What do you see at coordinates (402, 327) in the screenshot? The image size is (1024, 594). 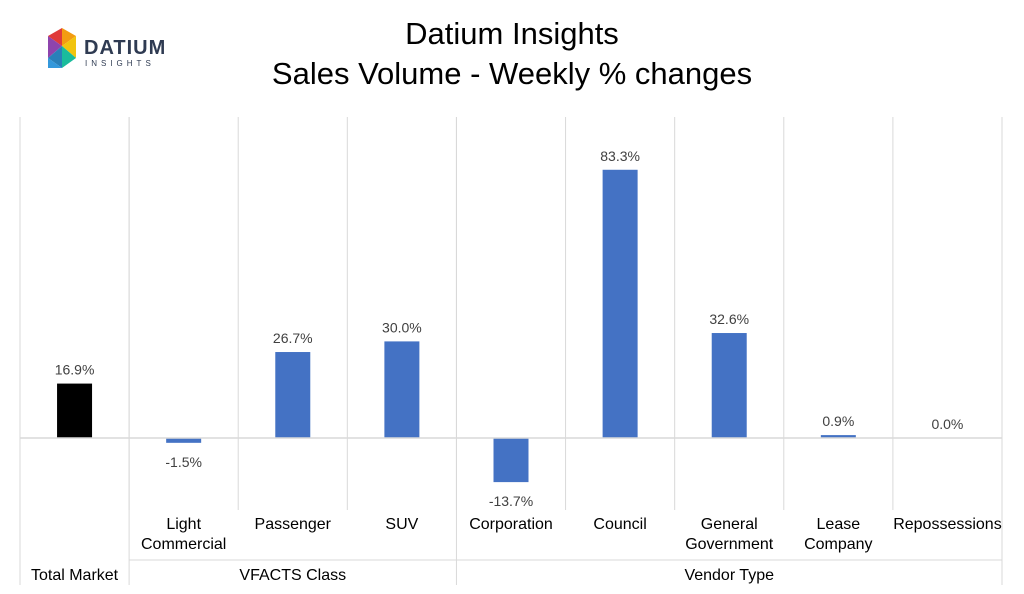 I see `data-label: 30.0%` at bounding box center [402, 327].